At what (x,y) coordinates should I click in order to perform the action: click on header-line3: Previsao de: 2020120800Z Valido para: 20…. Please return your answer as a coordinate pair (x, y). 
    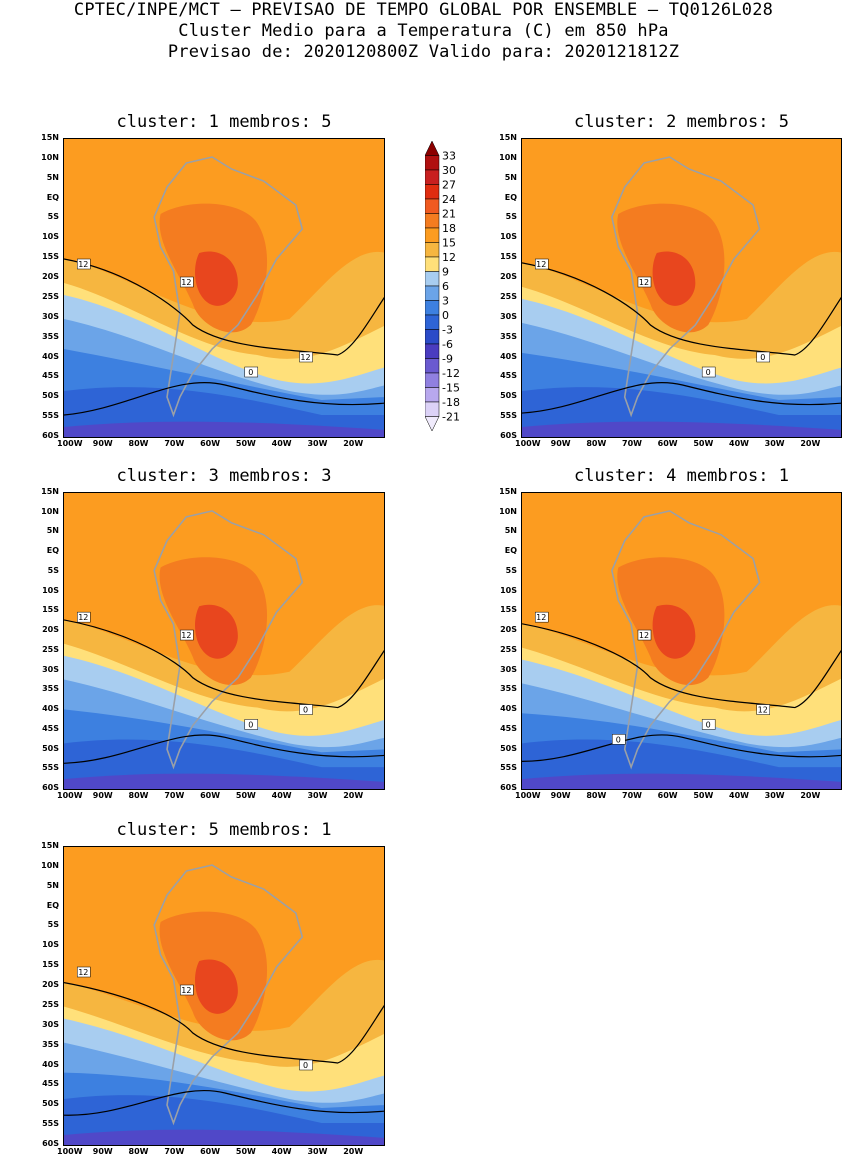
    Looking at the image, I should click on (423, 52).